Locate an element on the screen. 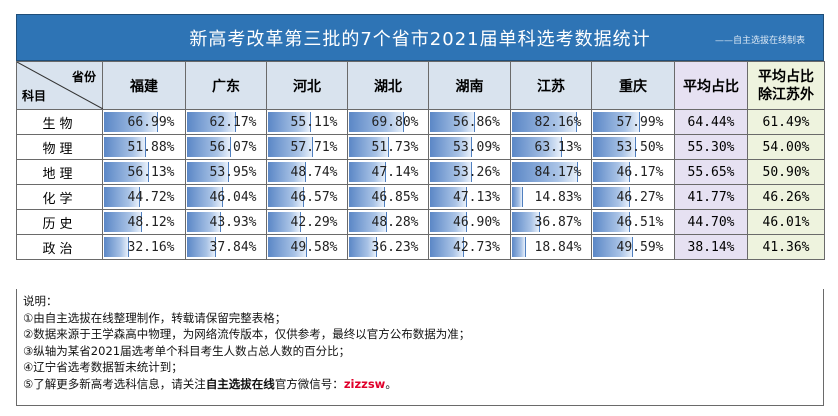 The image size is (838, 416). data-cell: 57.99% is located at coordinates (633, 122).